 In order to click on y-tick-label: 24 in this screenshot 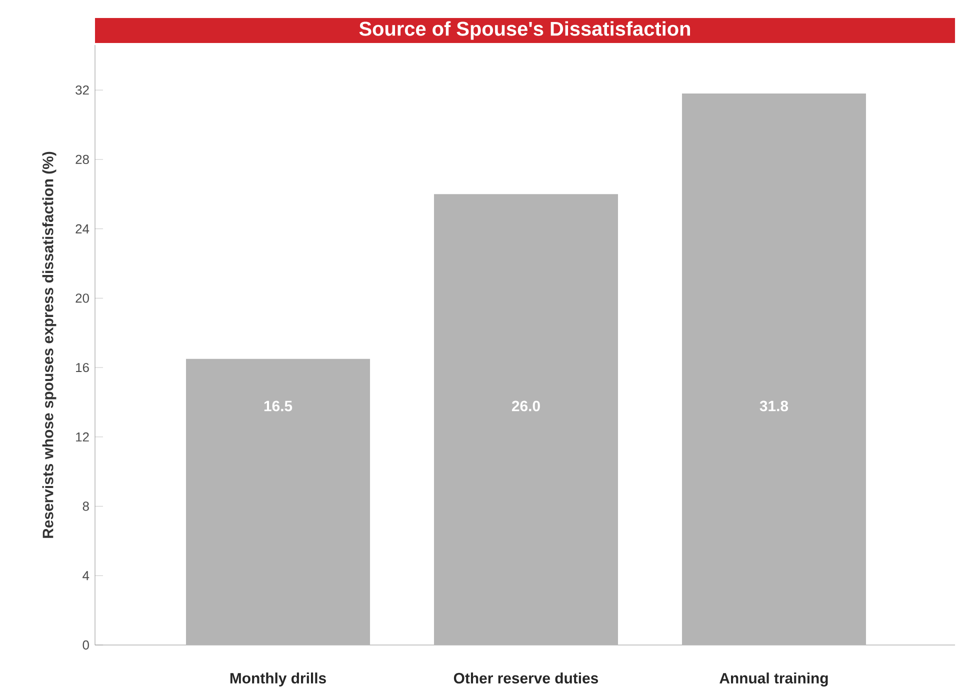, I will do `click(83, 229)`.